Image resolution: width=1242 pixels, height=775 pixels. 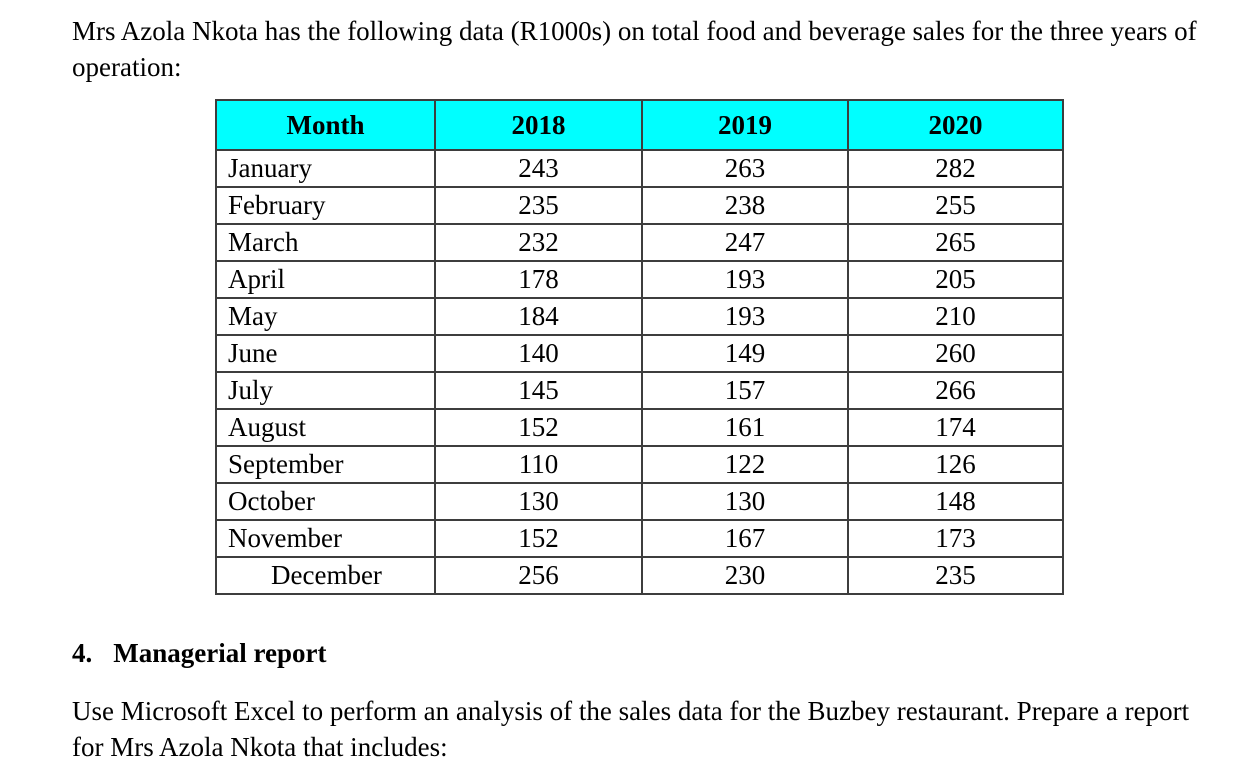 I want to click on section-number: 4., so click(x=82, y=653).